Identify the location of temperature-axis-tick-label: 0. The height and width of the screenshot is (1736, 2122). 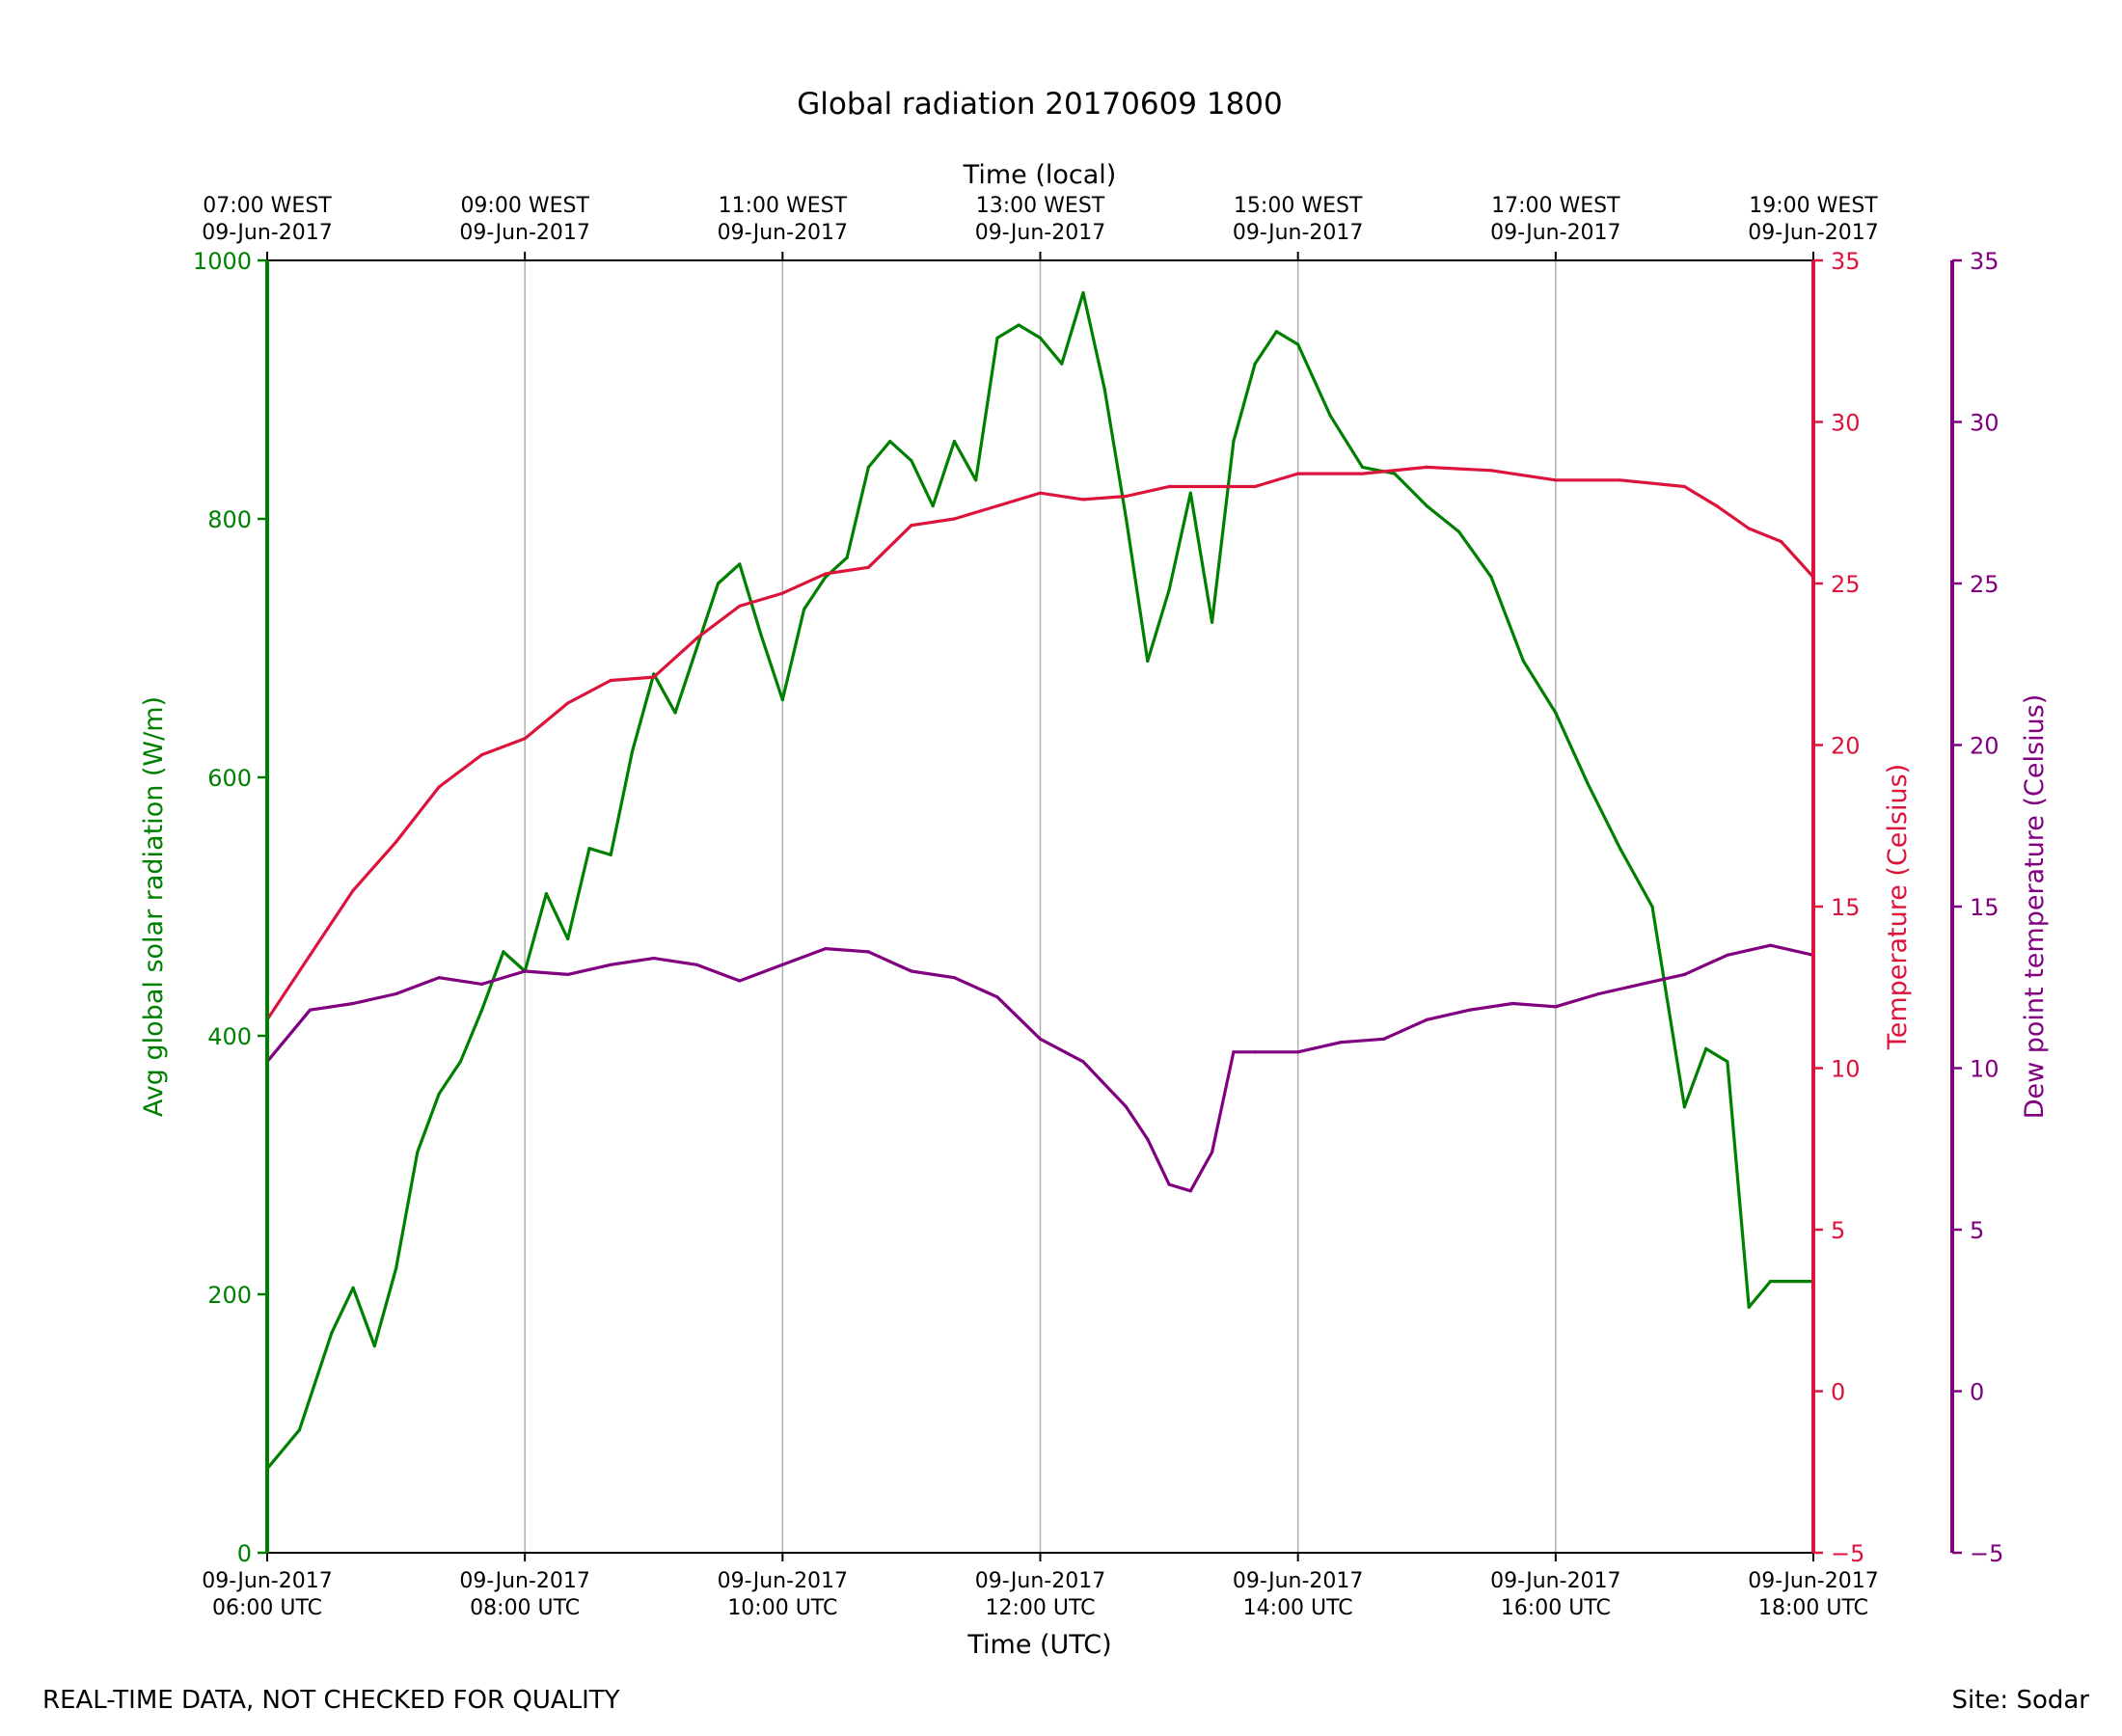
(1838, 1392).